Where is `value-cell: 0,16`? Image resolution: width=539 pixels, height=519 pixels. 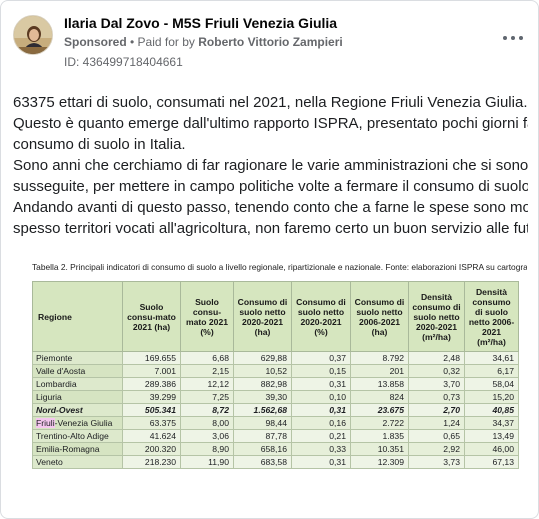 value-cell: 0,16 is located at coordinates (321, 423).